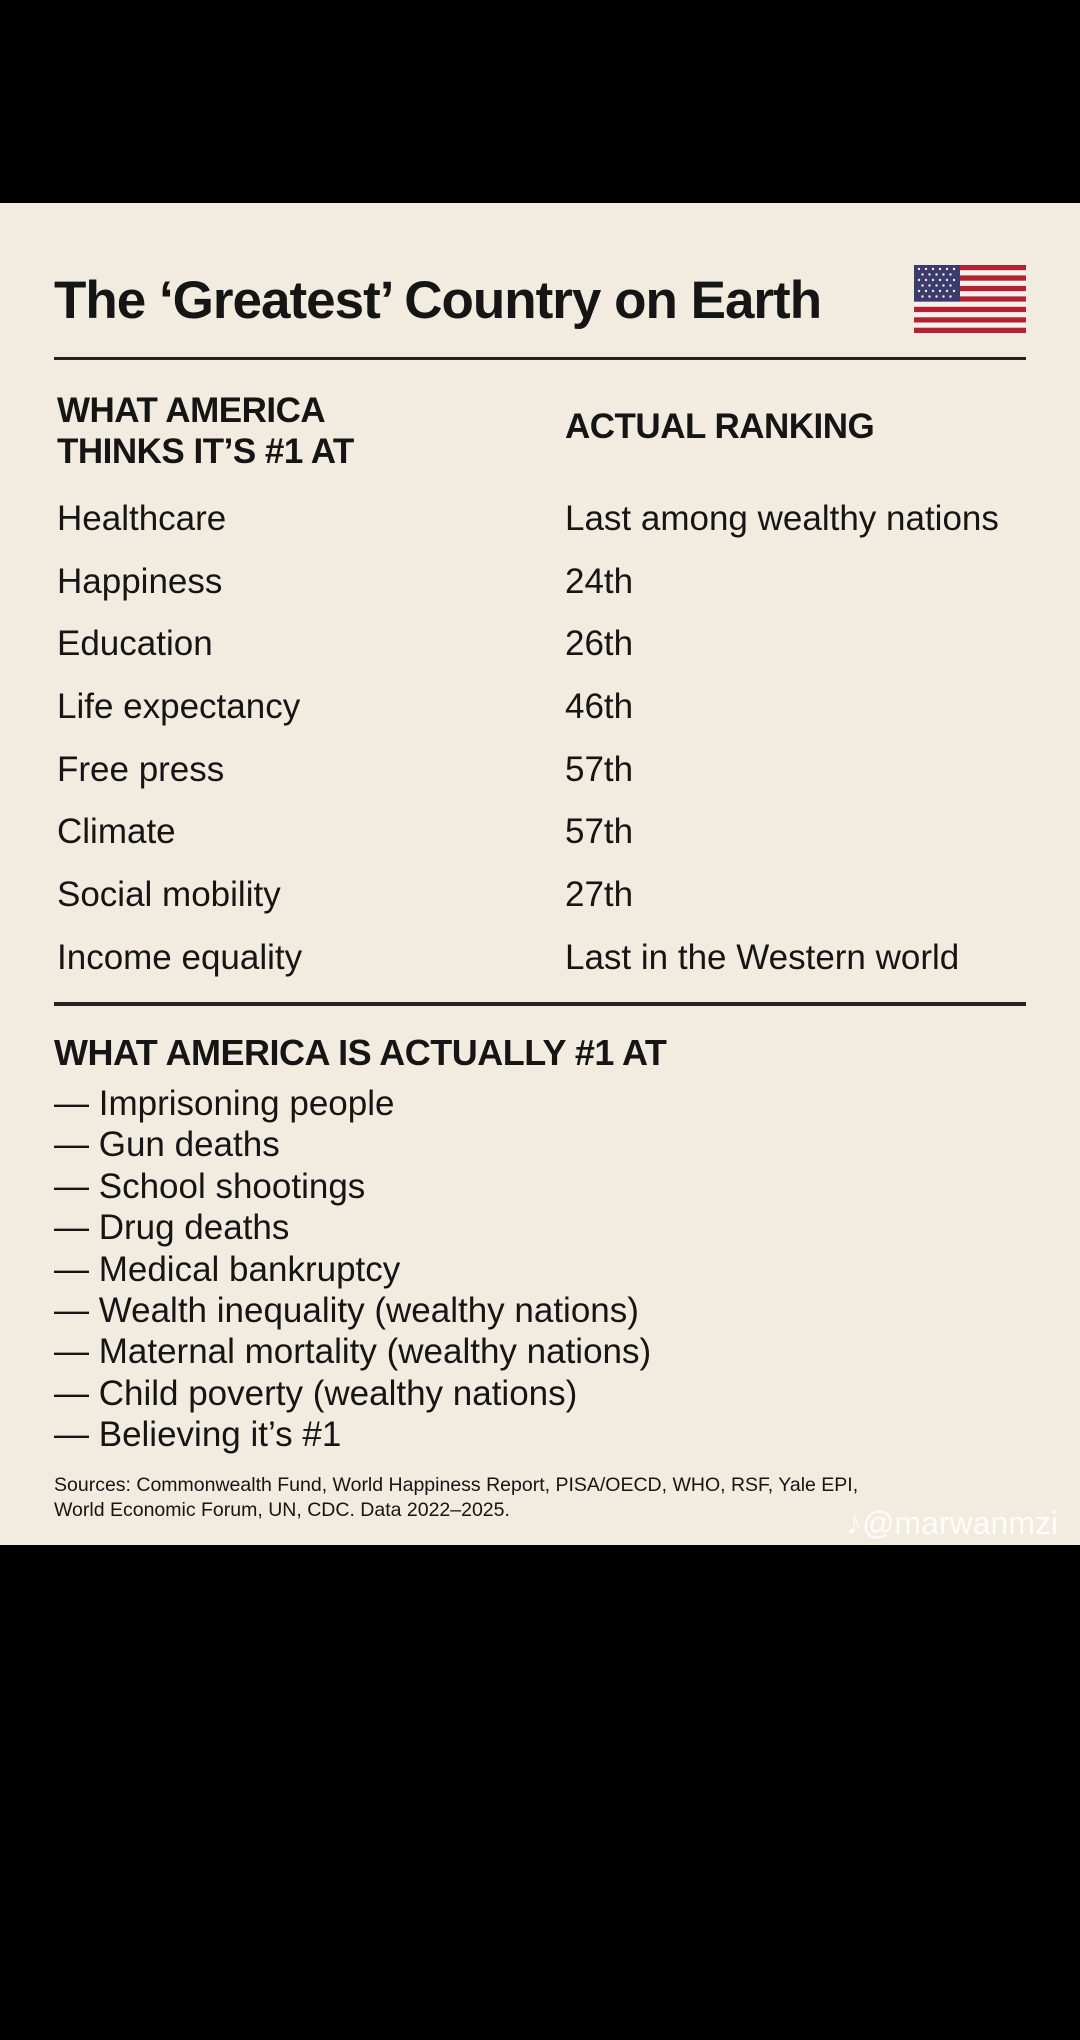 The height and width of the screenshot is (2040, 1080). Describe the element at coordinates (540, 519) in the screenshot. I see `table-row: Healthcare Last among wealthy nations` at that location.